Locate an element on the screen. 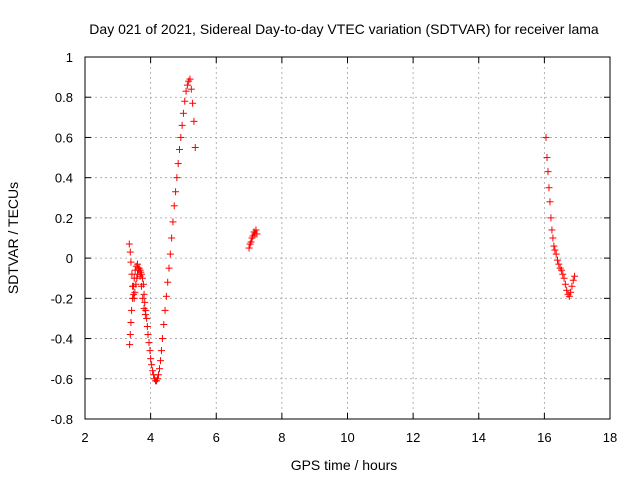 The height and width of the screenshot is (480, 640). y-tick-label: 0.2 is located at coordinates (64, 218).